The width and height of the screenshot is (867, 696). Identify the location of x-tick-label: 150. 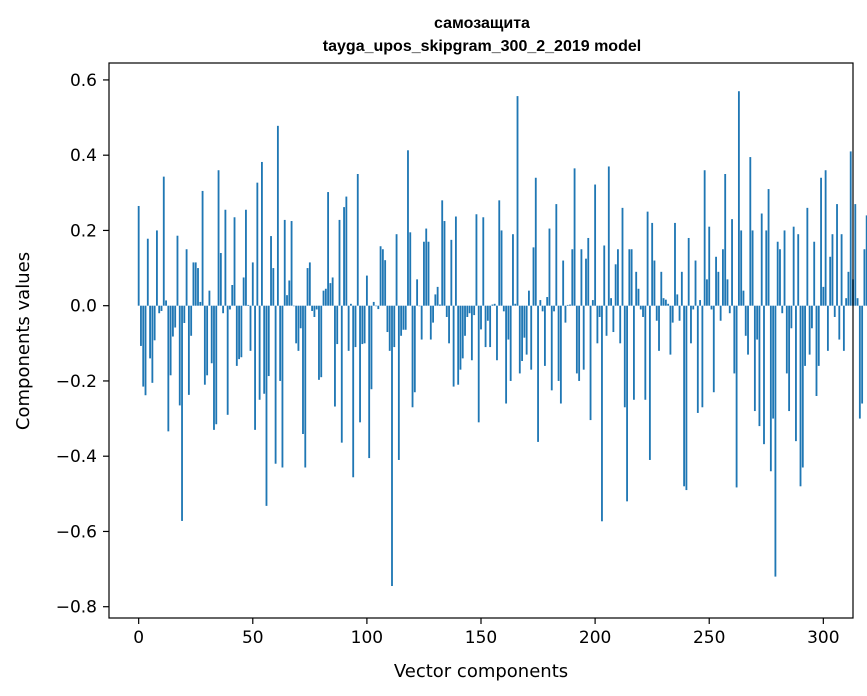
(481, 638).